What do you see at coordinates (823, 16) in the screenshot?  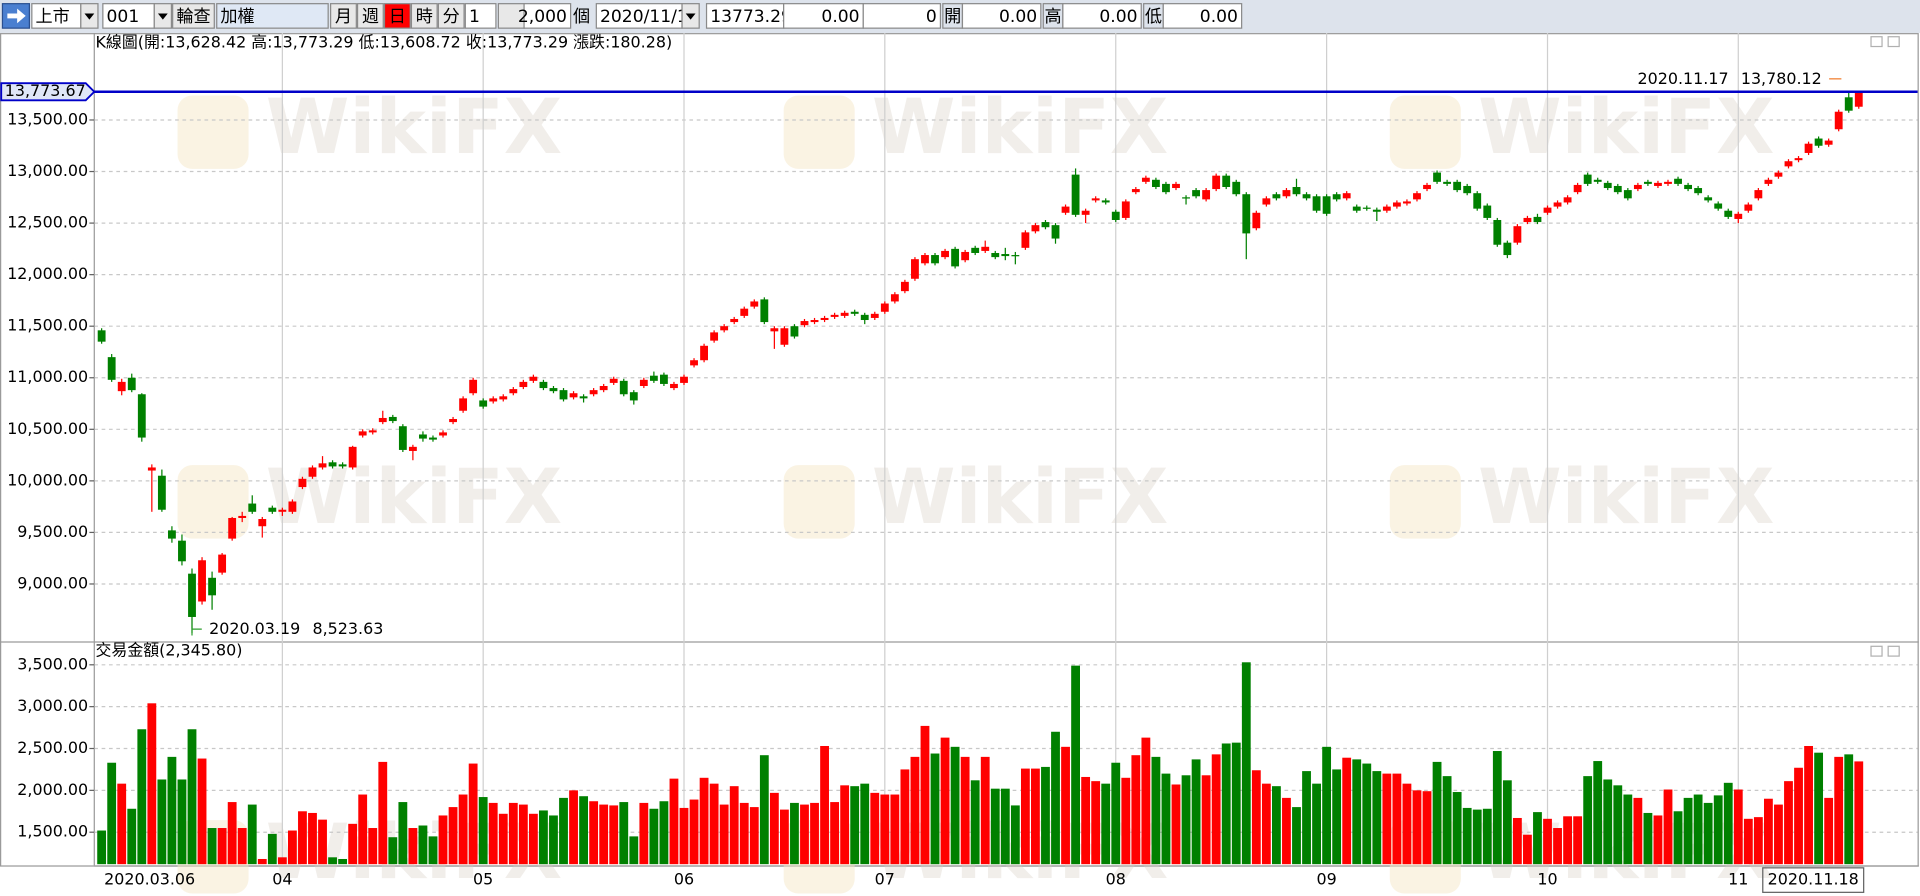 I see `change-field-box` at bounding box center [823, 16].